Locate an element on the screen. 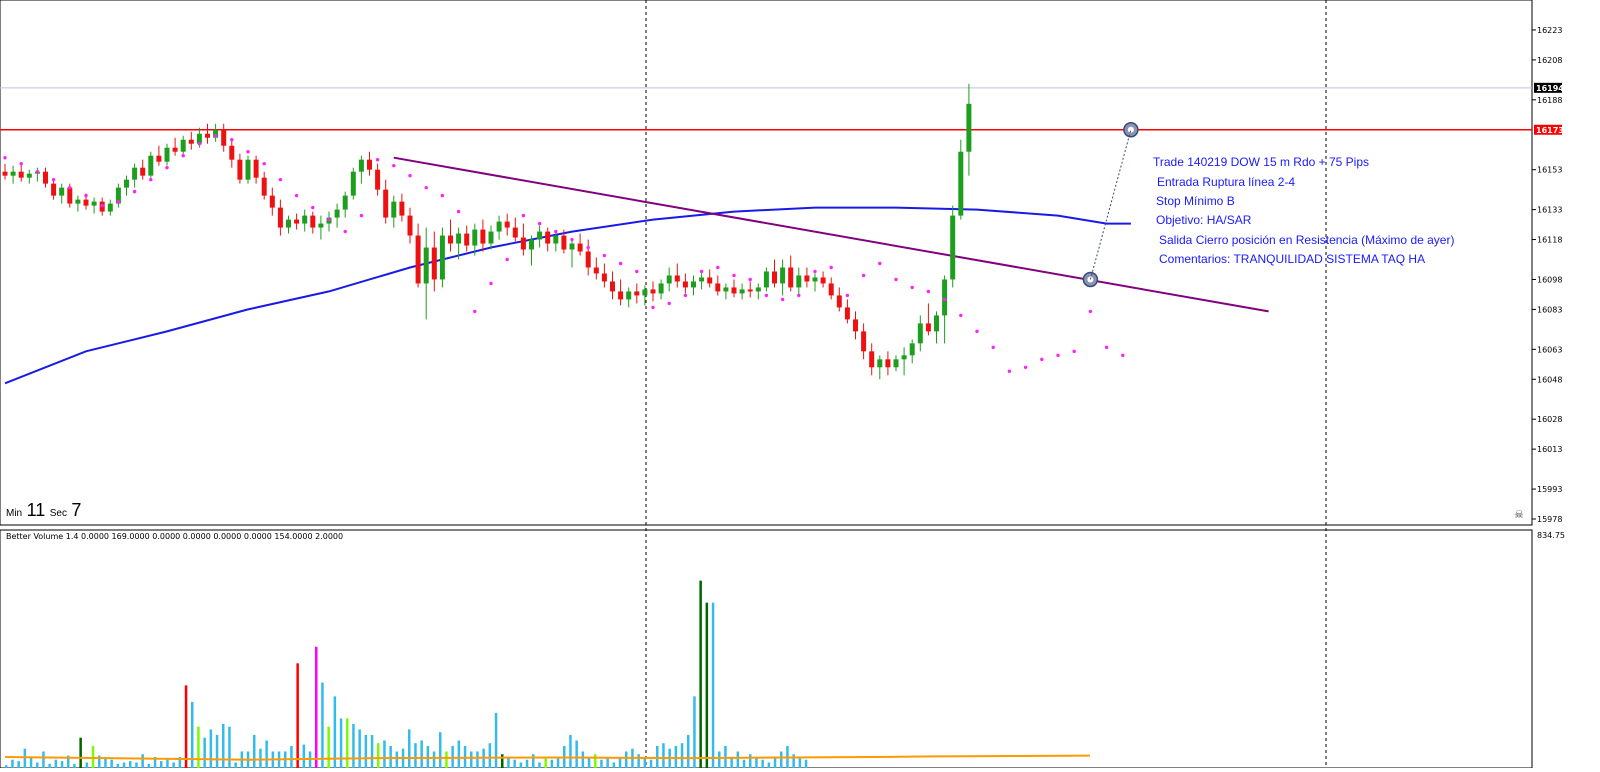  price-tick-label: 16063 is located at coordinates (1549, 349).